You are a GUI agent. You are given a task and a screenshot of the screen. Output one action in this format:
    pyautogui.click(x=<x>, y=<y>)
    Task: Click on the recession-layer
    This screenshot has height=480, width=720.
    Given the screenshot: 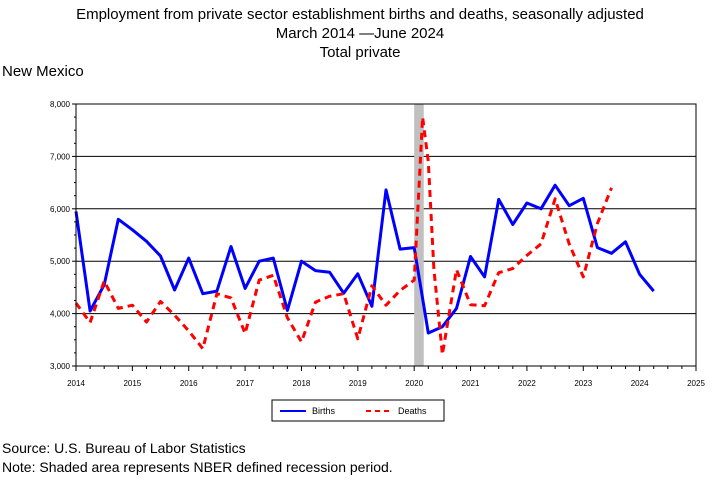 What is the action you would take?
    pyautogui.click(x=419, y=235)
    